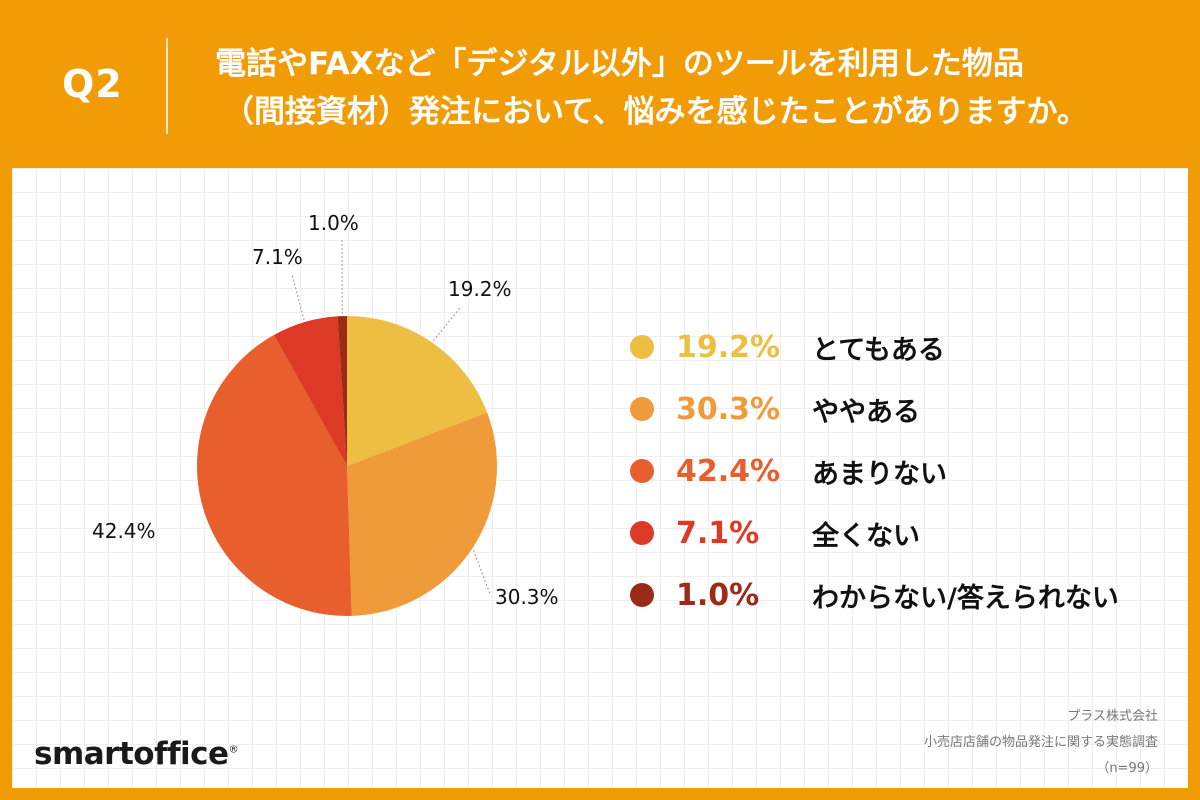  Describe the element at coordinates (333, 223) in the screenshot. I see `slice-data-label: 1.0%` at that location.